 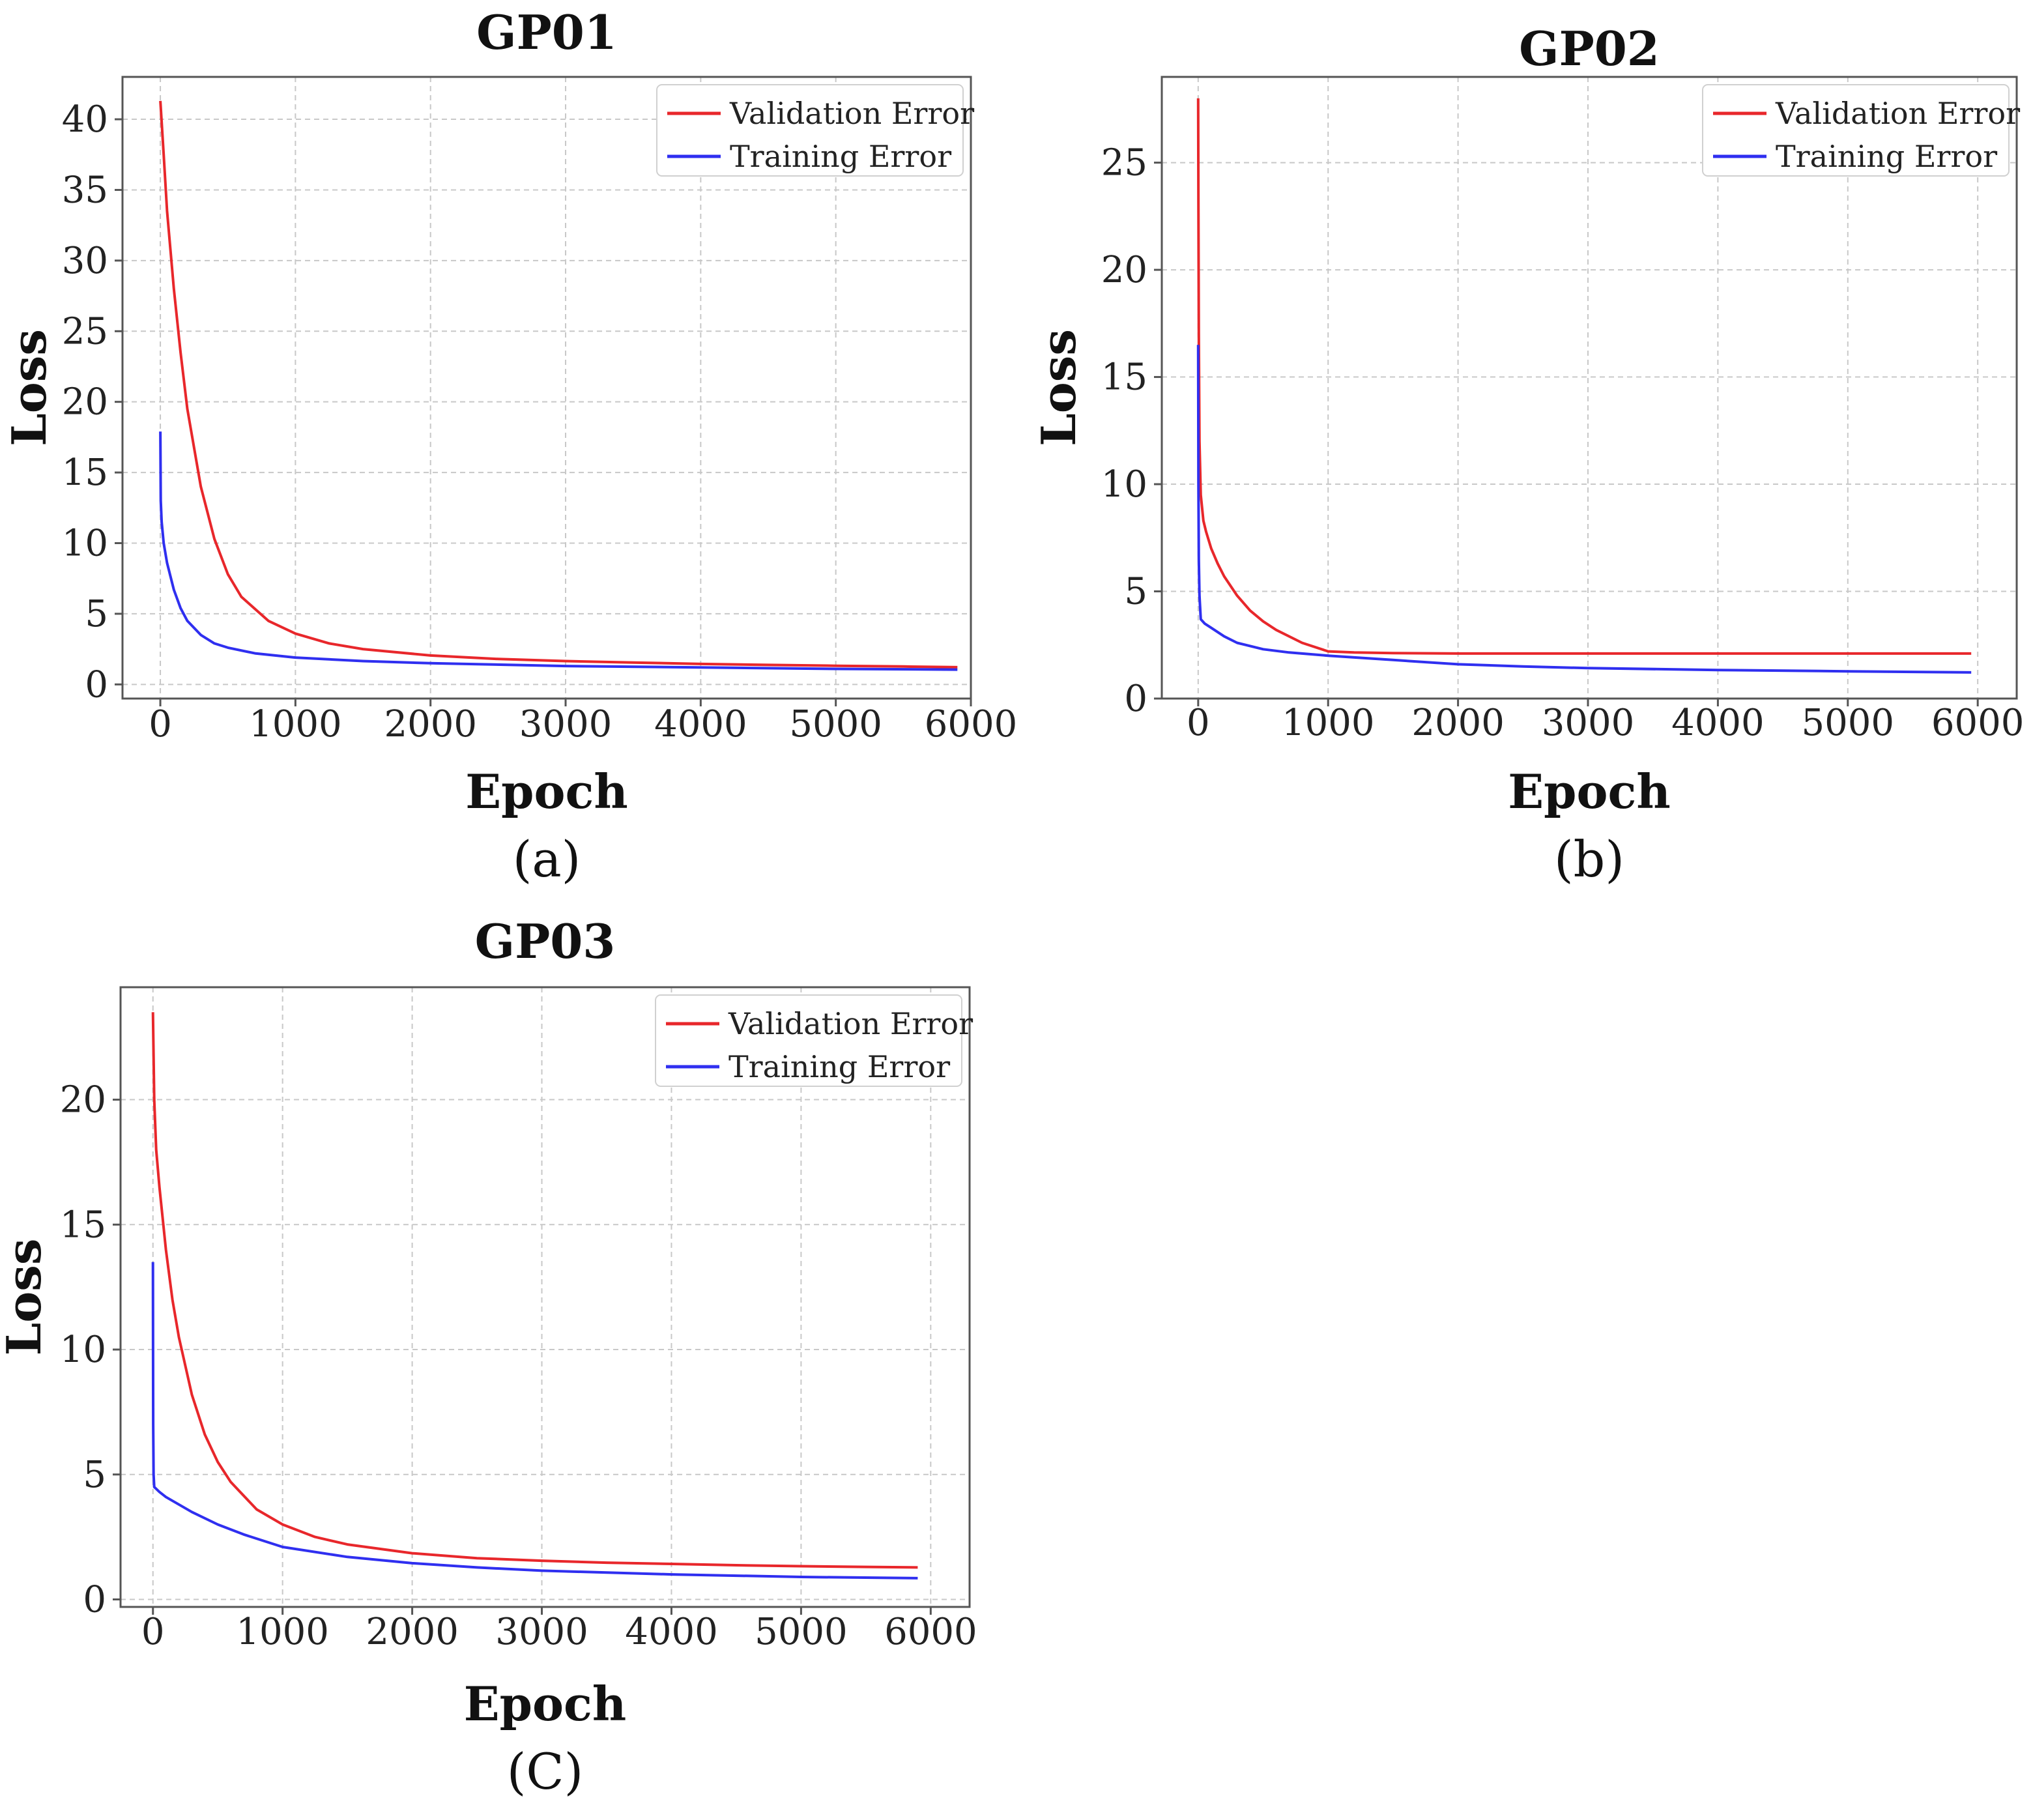 What do you see at coordinates (545, 1771) in the screenshot?
I see `panel-caption: (C)` at bounding box center [545, 1771].